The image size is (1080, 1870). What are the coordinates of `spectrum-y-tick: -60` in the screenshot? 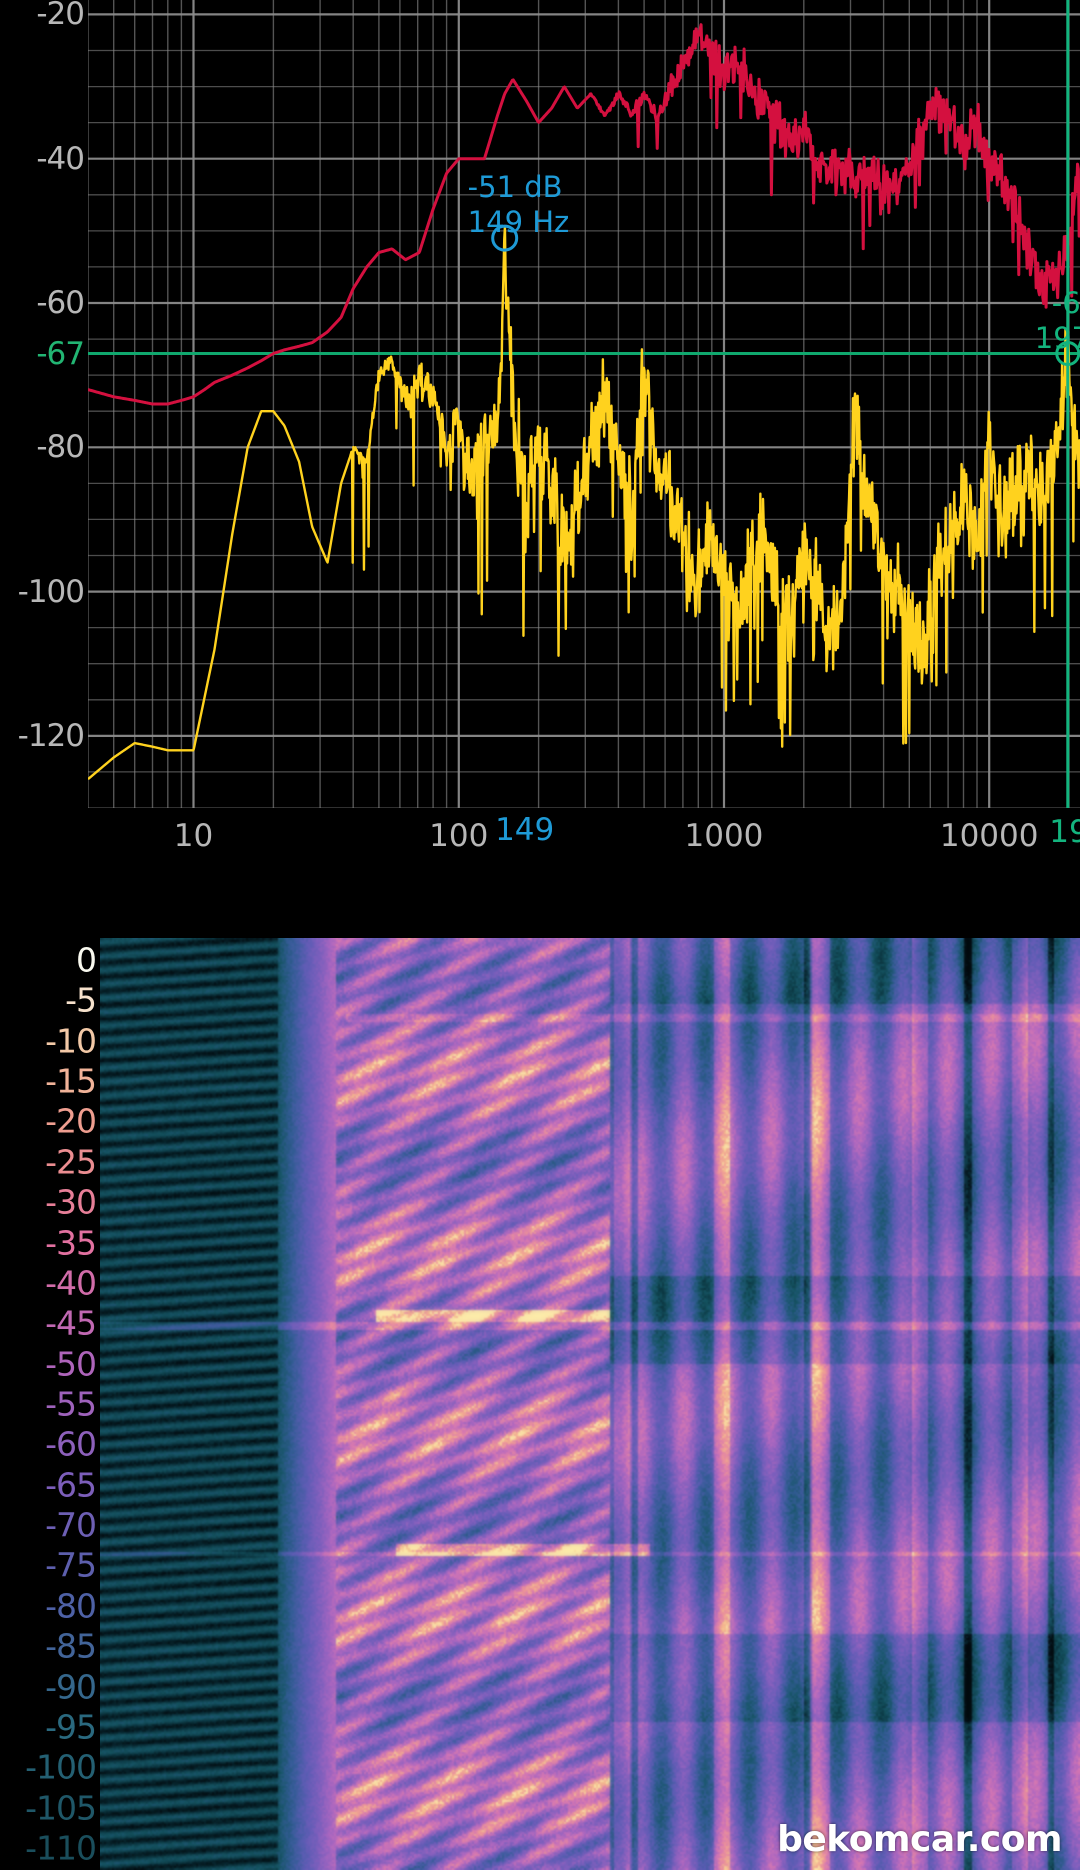 It's located at (60, 303).